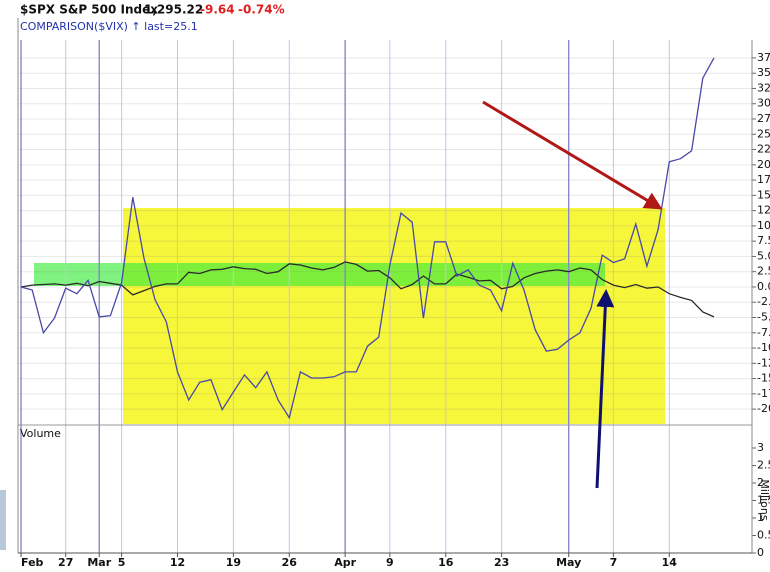 Image resolution: width=770 pixels, height=572 pixels. I want to click on y-tick-label: 25.00%, so click(763, 133).